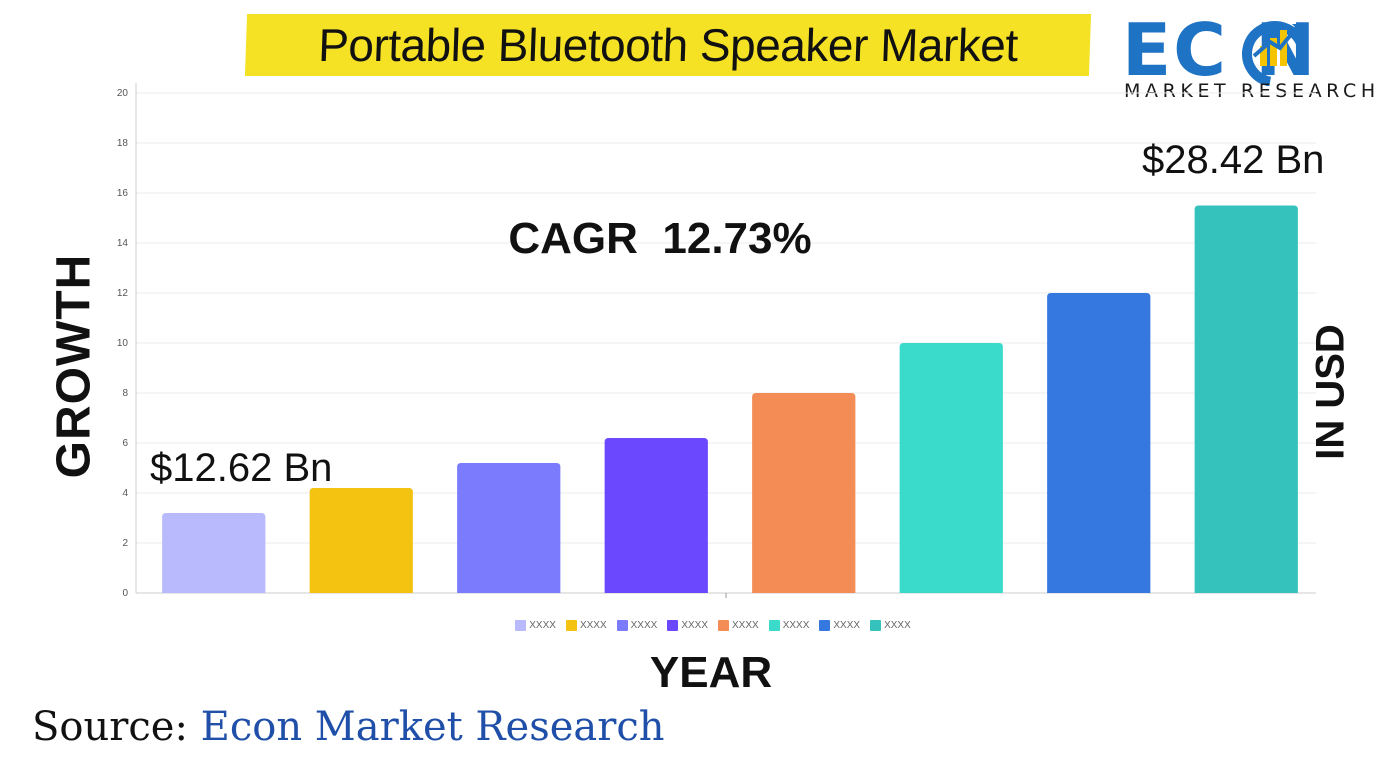 This screenshot has height=762, width=1394. What do you see at coordinates (74, 366) in the screenshot?
I see `y-axis-label: GROWTH` at bounding box center [74, 366].